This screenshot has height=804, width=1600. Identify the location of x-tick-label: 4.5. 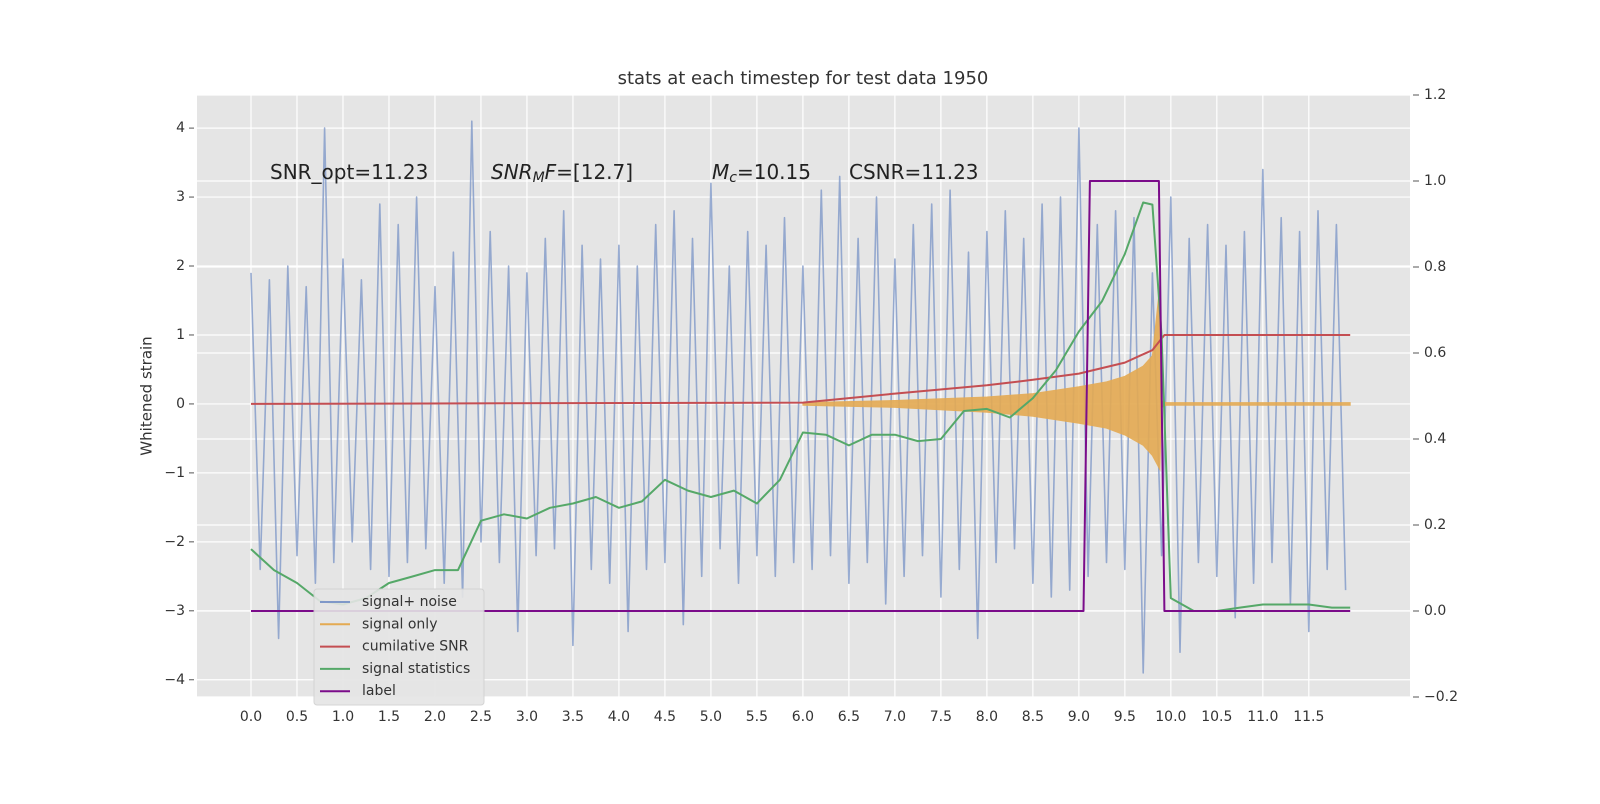
(665, 717).